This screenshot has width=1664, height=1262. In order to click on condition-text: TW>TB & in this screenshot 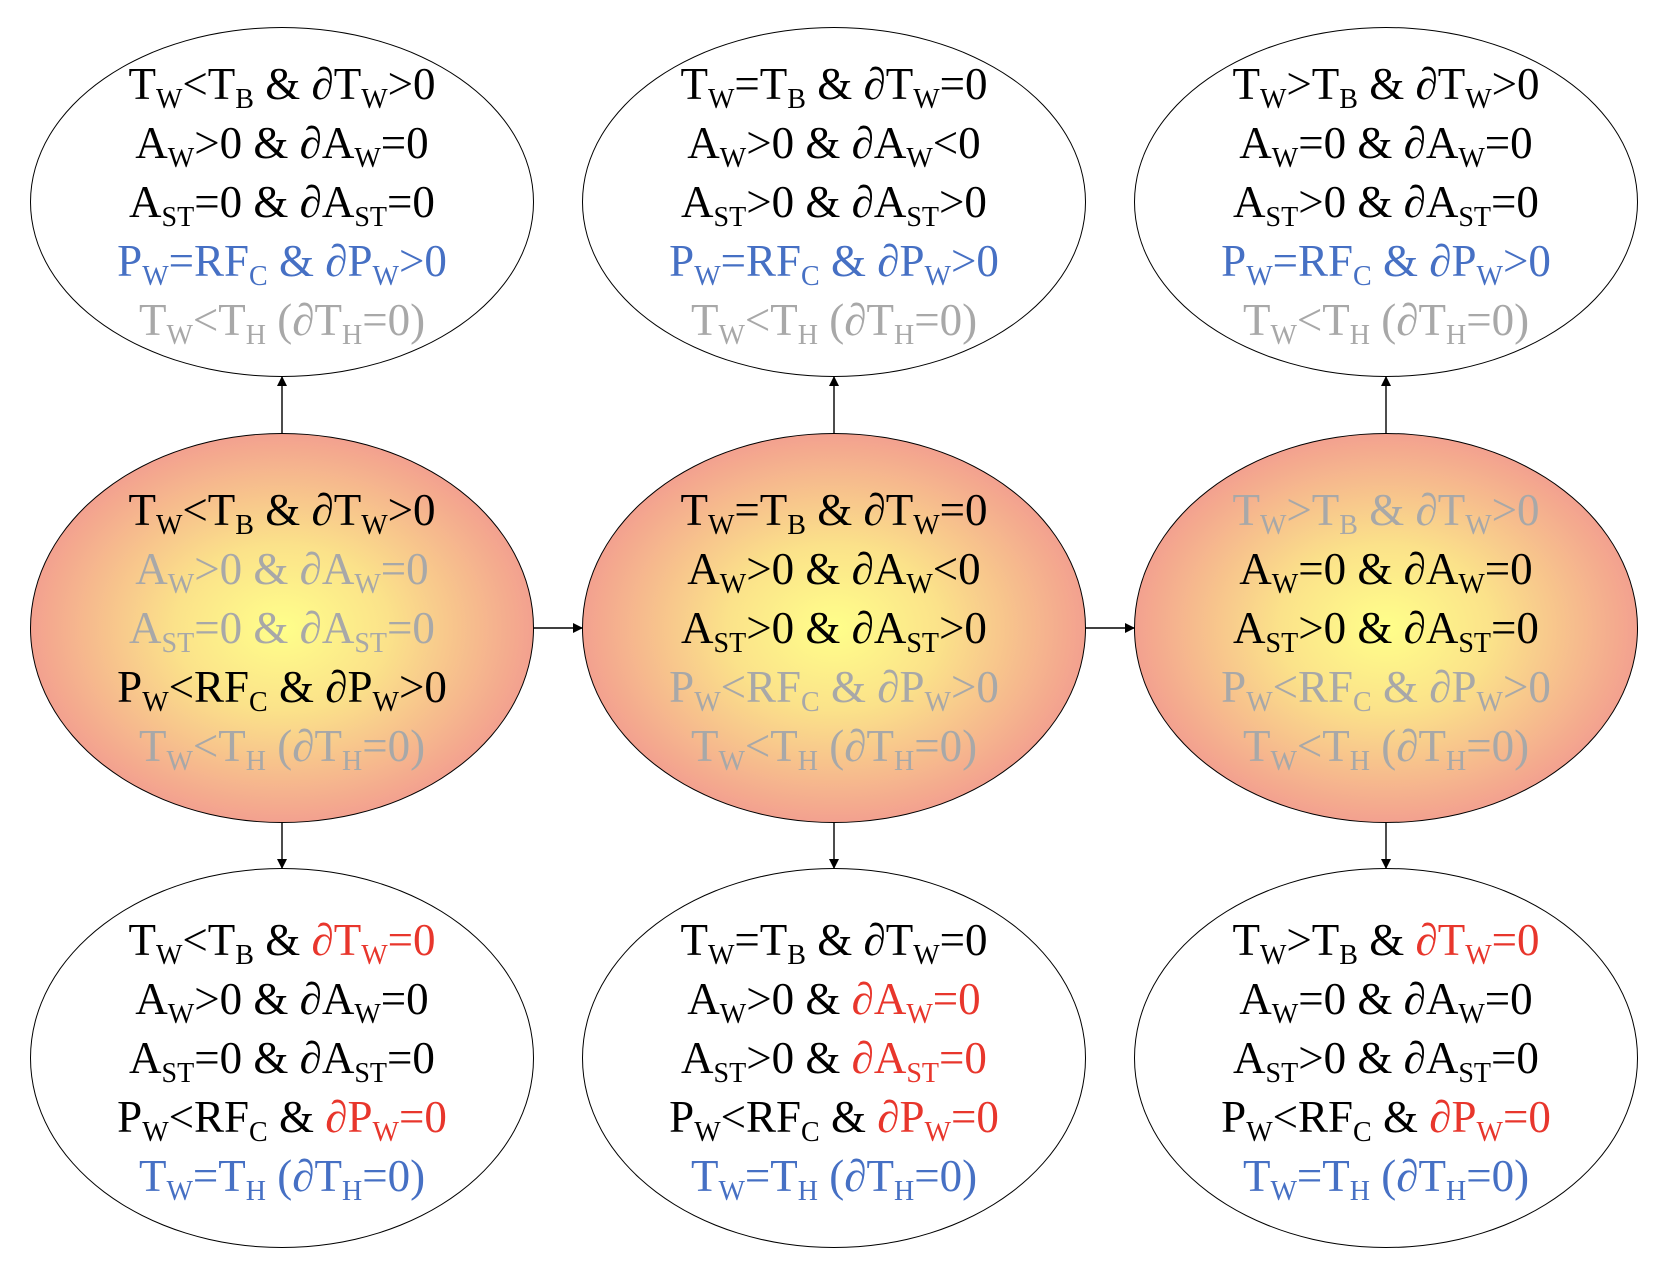, I will do `click(1324, 942)`.